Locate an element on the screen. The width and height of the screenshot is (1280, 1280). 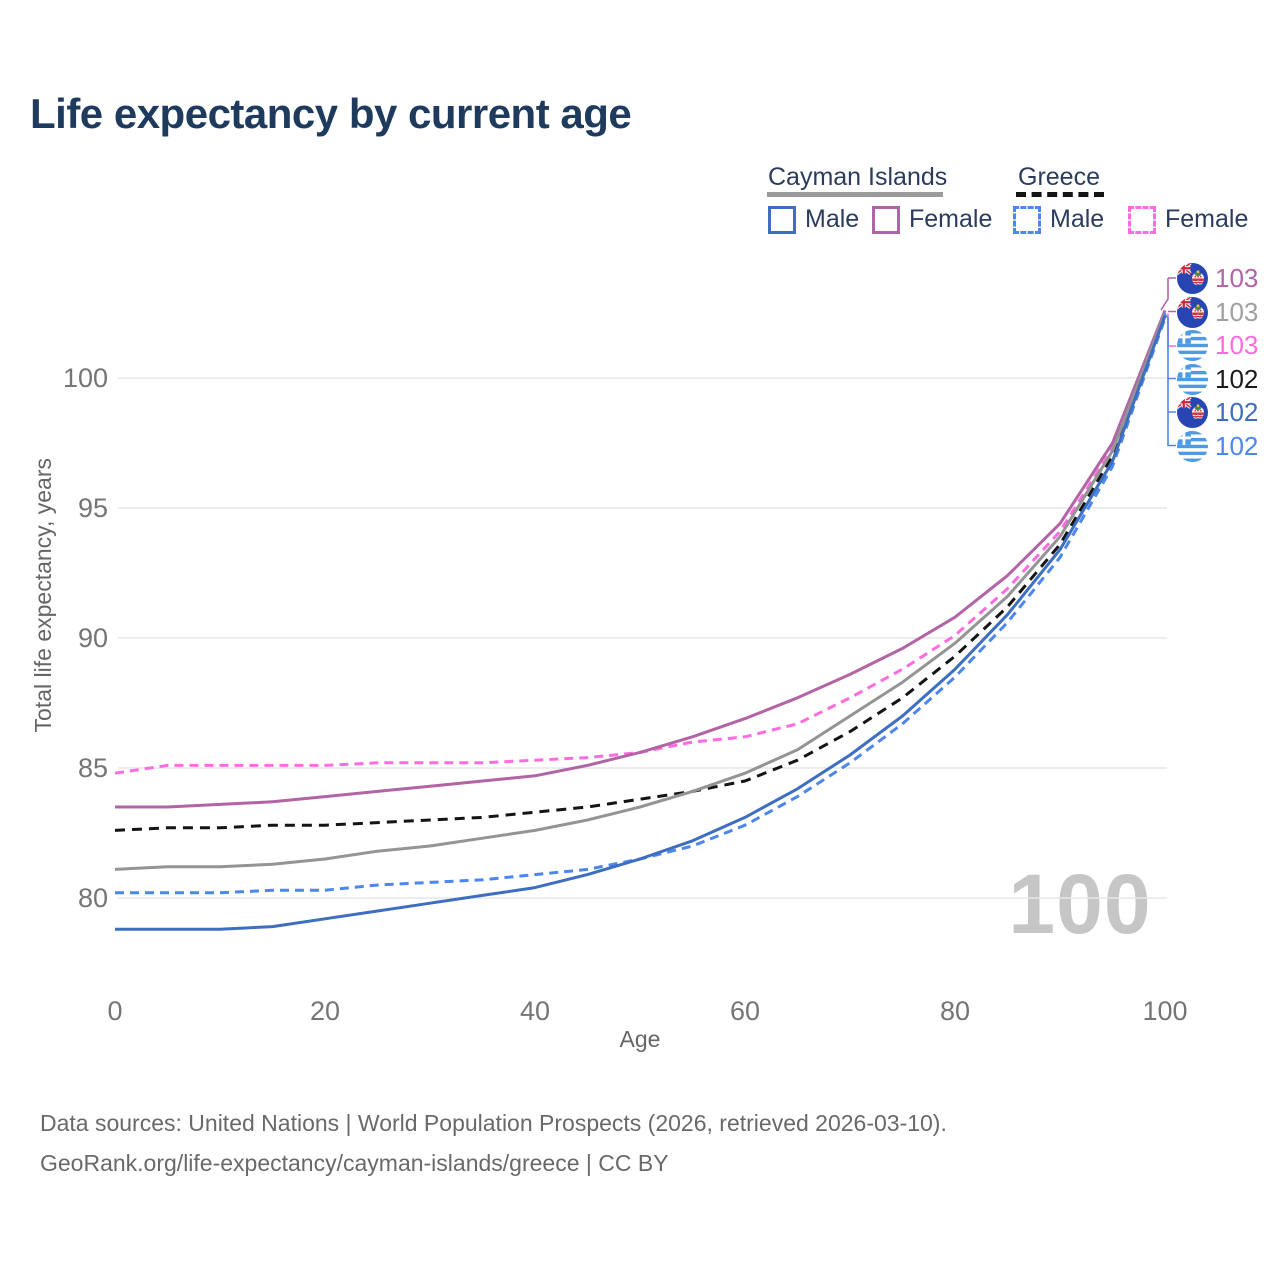
legend-item-greece-female: Female is located at coordinates (1188, 219).